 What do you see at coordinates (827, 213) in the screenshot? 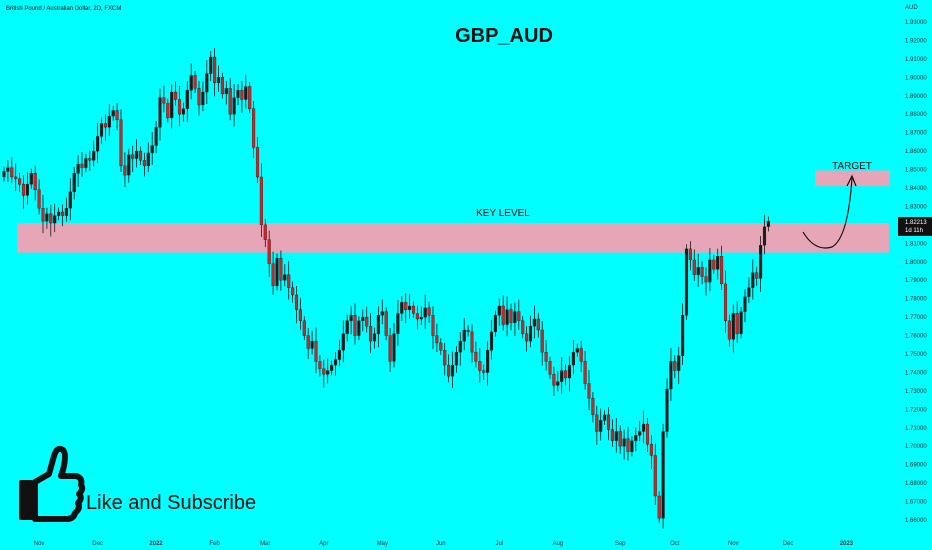
I see `forecast-arrow-icon` at bounding box center [827, 213].